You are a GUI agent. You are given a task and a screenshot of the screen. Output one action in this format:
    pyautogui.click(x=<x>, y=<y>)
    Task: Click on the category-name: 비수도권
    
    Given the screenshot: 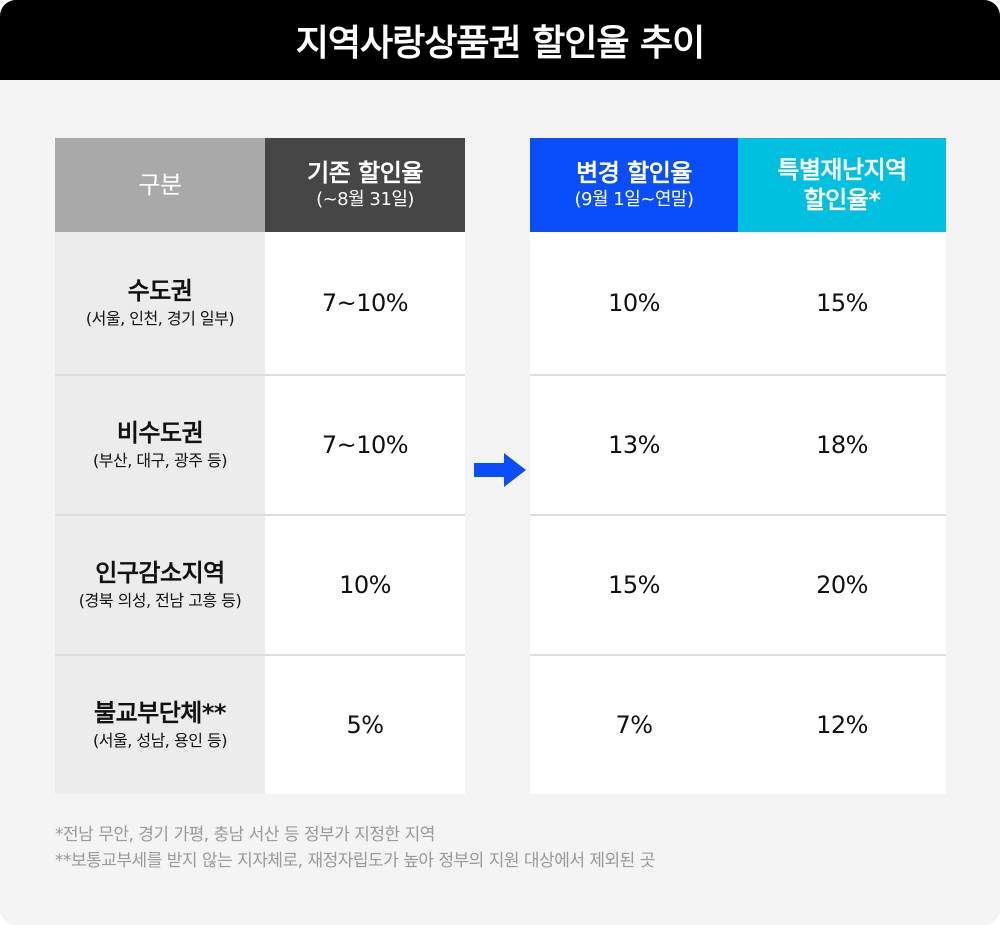 What is the action you would take?
    pyautogui.click(x=160, y=433)
    